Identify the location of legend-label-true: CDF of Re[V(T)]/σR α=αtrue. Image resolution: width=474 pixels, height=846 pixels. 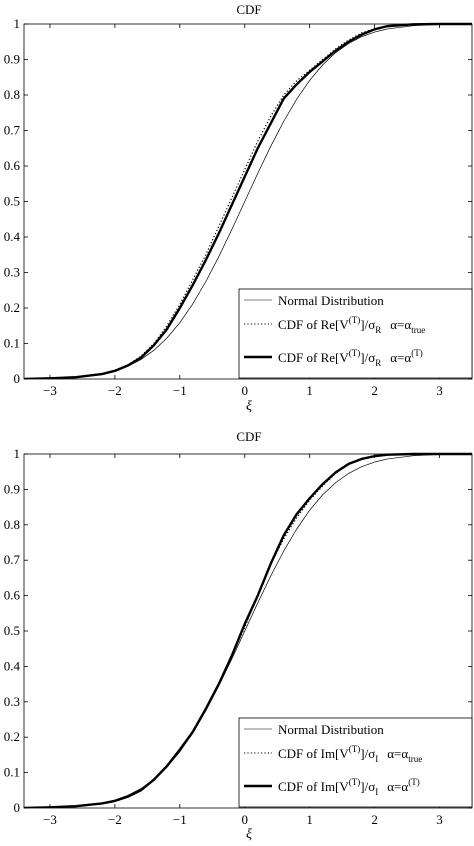
(351, 325).